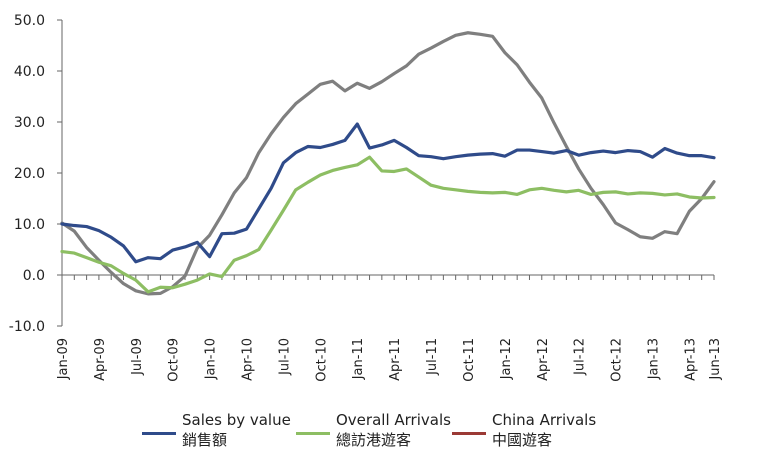  I want to click on y-tick-label: 50.0, so click(29, 21).